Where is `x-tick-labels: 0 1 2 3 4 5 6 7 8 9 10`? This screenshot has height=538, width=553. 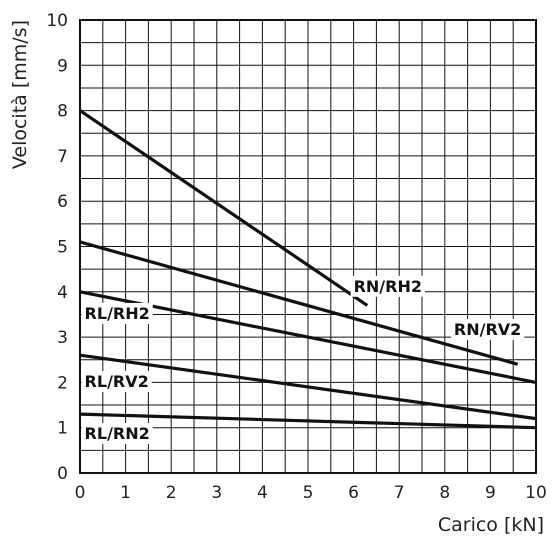
x-tick-labels: 0 1 2 3 4 5 6 7 8 9 10 is located at coordinates (311, 493).